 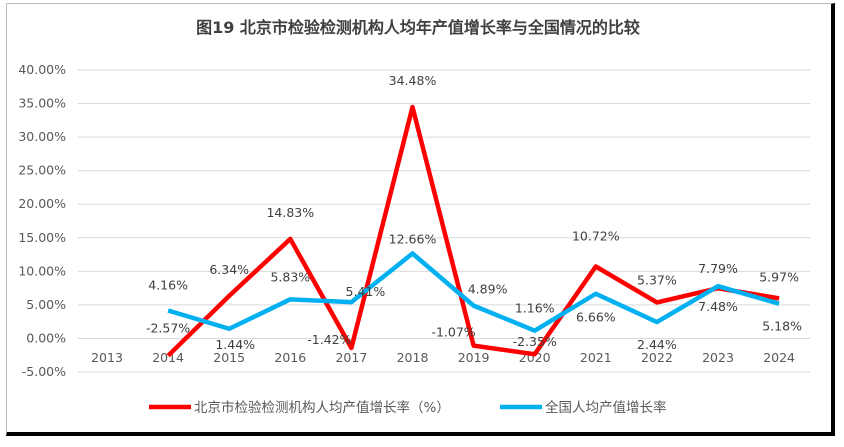 What do you see at coordinates (42, 170) in the screenshot?
I see `y-tick-label: 25.00%` at bounding box center [42, 170].